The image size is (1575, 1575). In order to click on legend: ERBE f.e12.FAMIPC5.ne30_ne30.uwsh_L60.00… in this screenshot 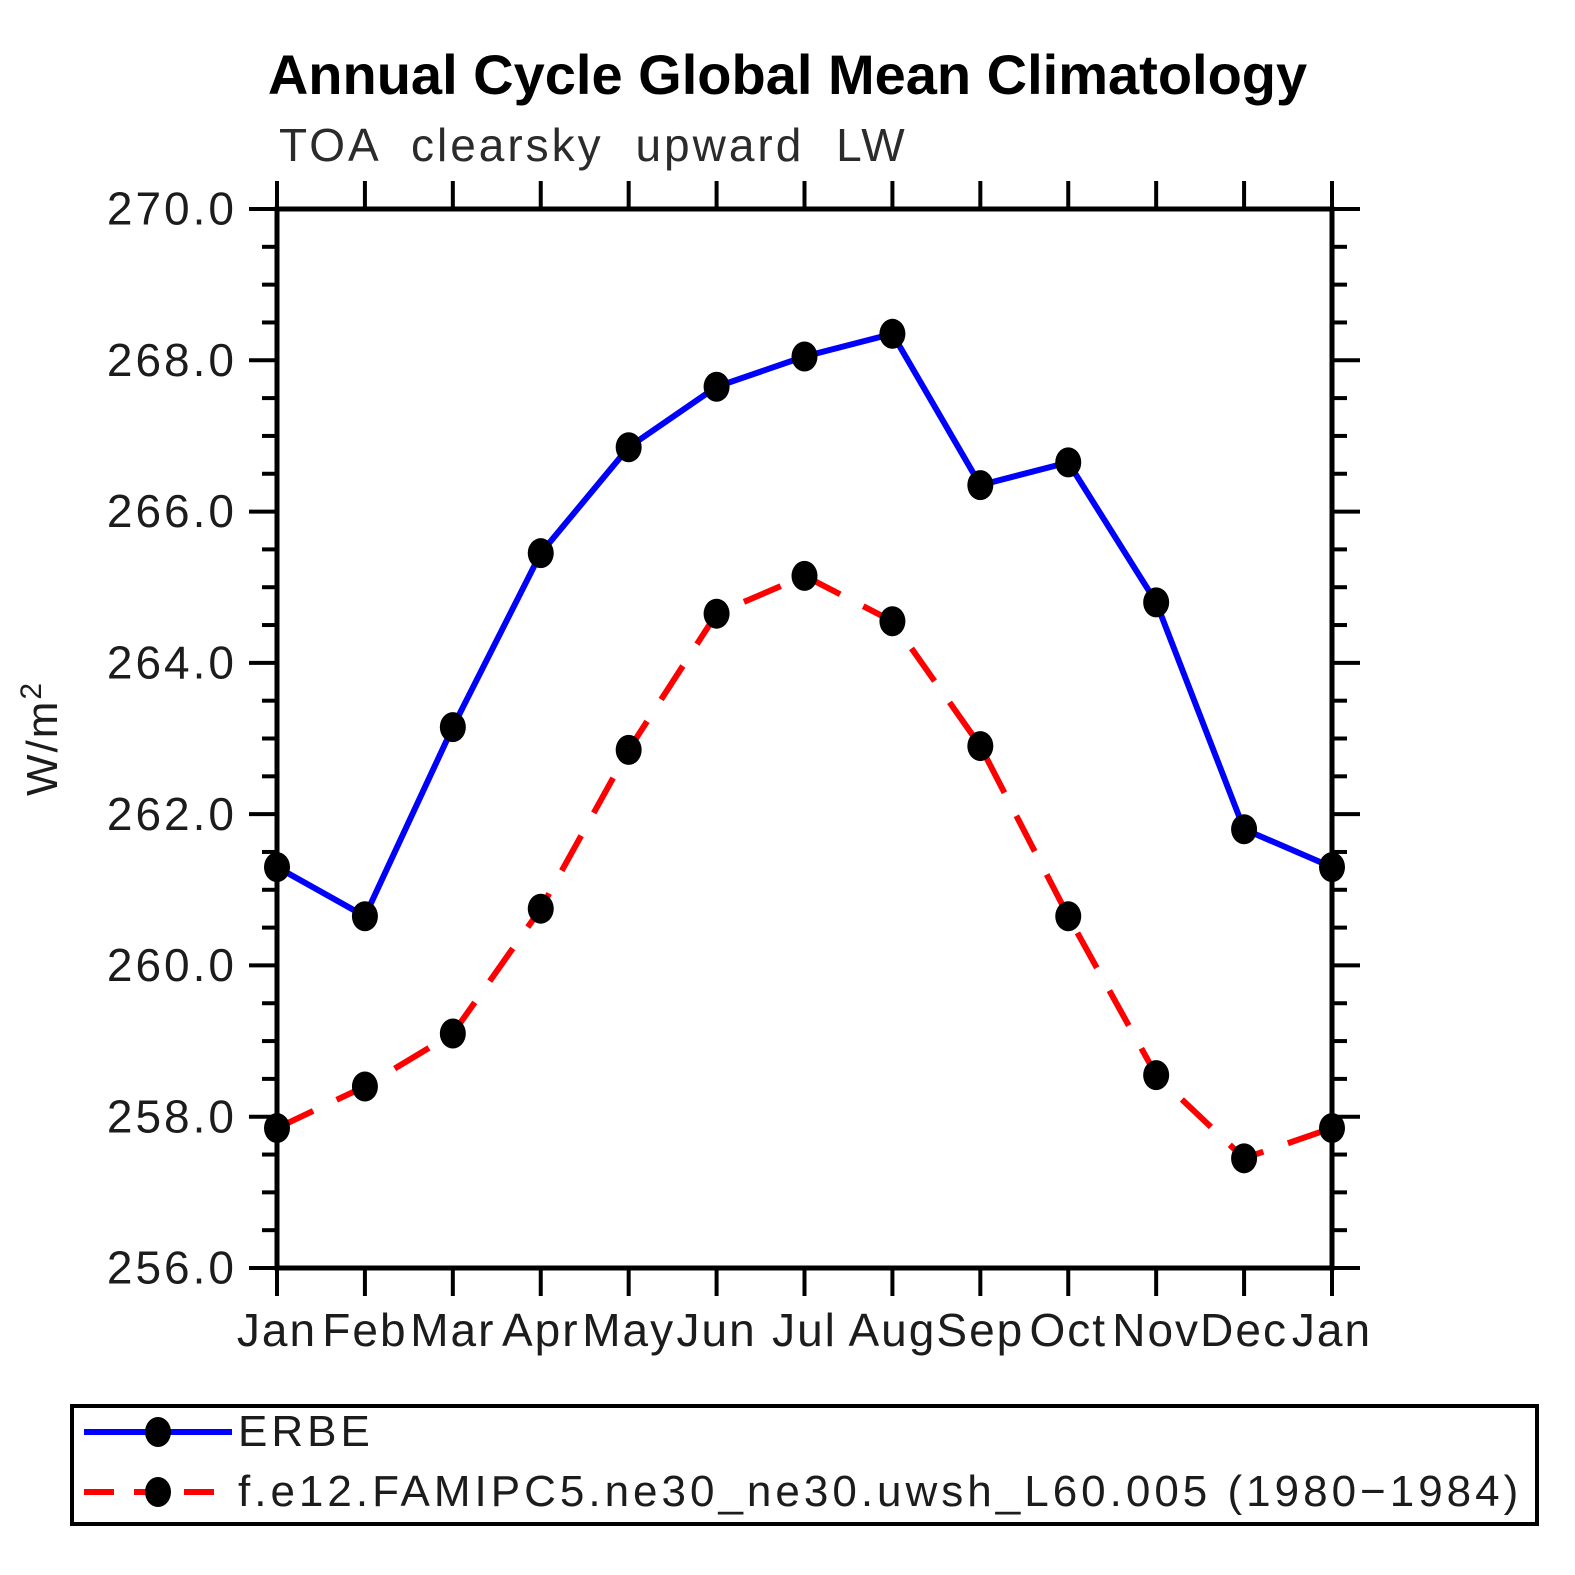, I will do `click(804, 1465)`.